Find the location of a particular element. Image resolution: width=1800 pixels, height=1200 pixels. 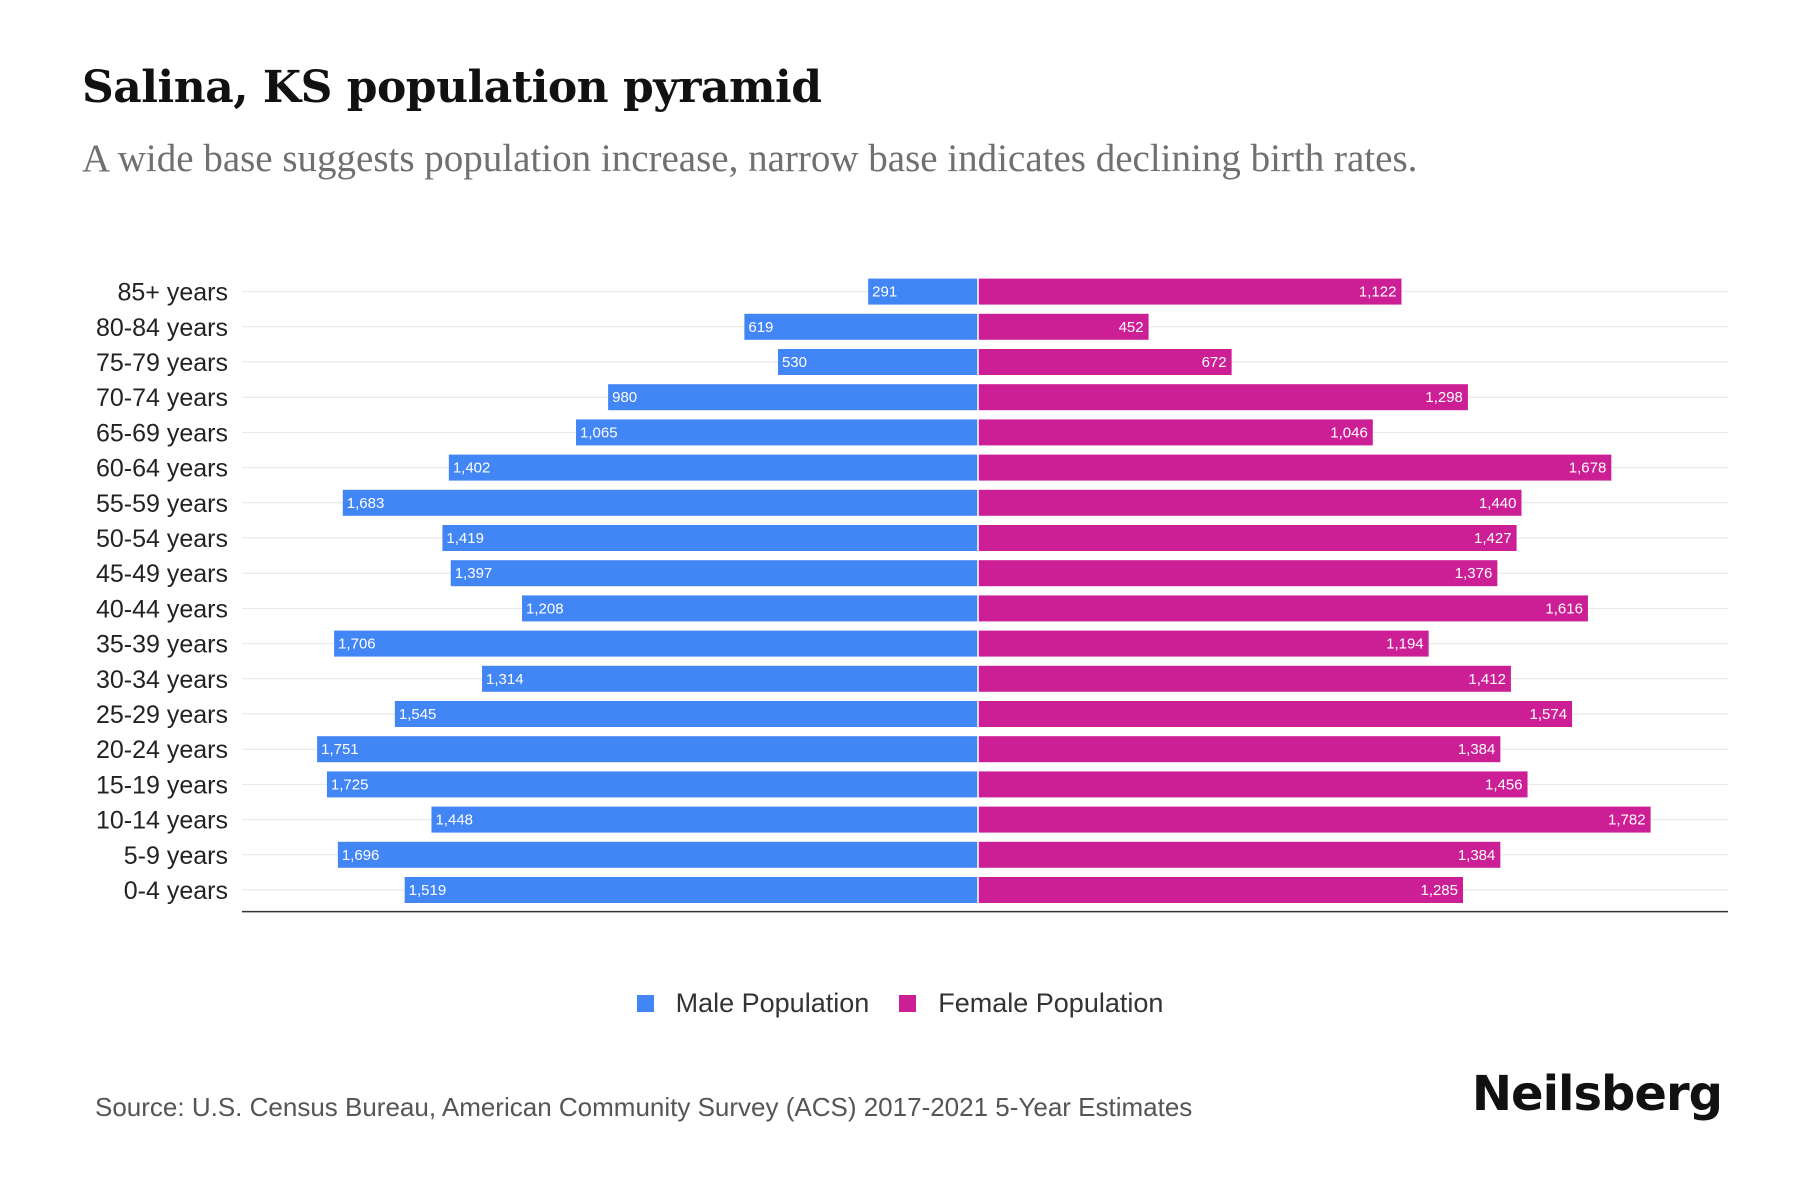

age-group-label: 45-49 years is located at coordinates (162, 574).